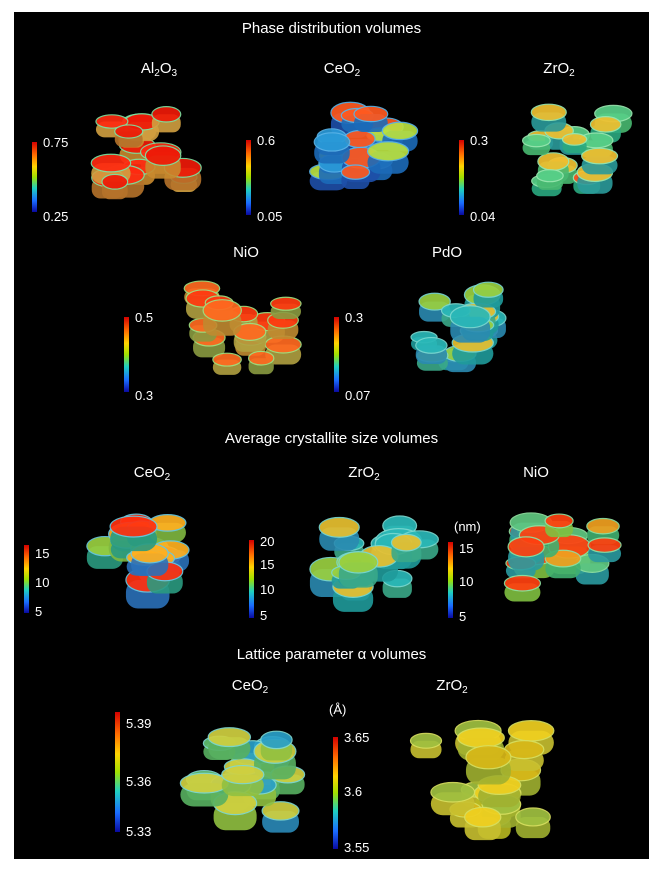  I want to click on colorbar-zro2-cryst, so click(251, 579).